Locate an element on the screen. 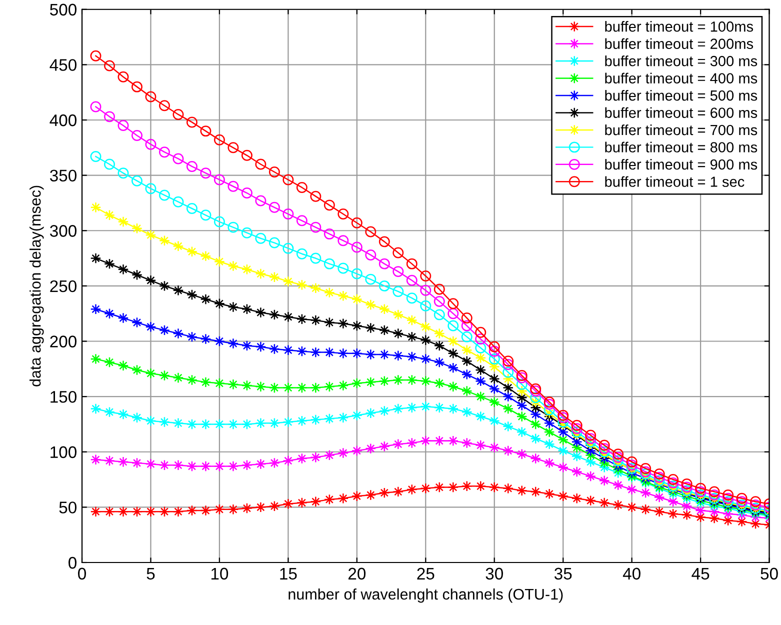 The image size is (781, 625). legend-label: buffer timeout = 1 sec is located at coordinates (674, 181).